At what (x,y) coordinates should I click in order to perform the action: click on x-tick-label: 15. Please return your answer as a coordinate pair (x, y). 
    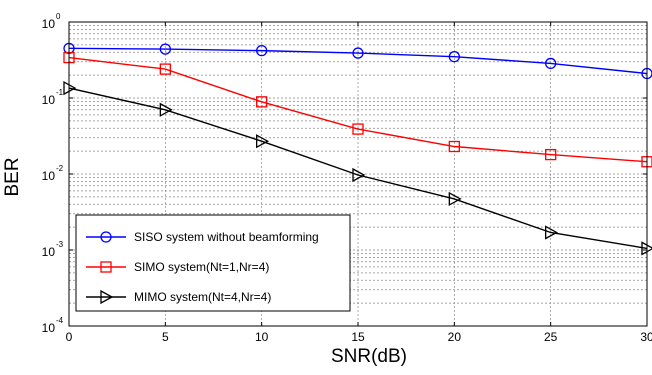
    Looking at the image, I should click on (358, 337).